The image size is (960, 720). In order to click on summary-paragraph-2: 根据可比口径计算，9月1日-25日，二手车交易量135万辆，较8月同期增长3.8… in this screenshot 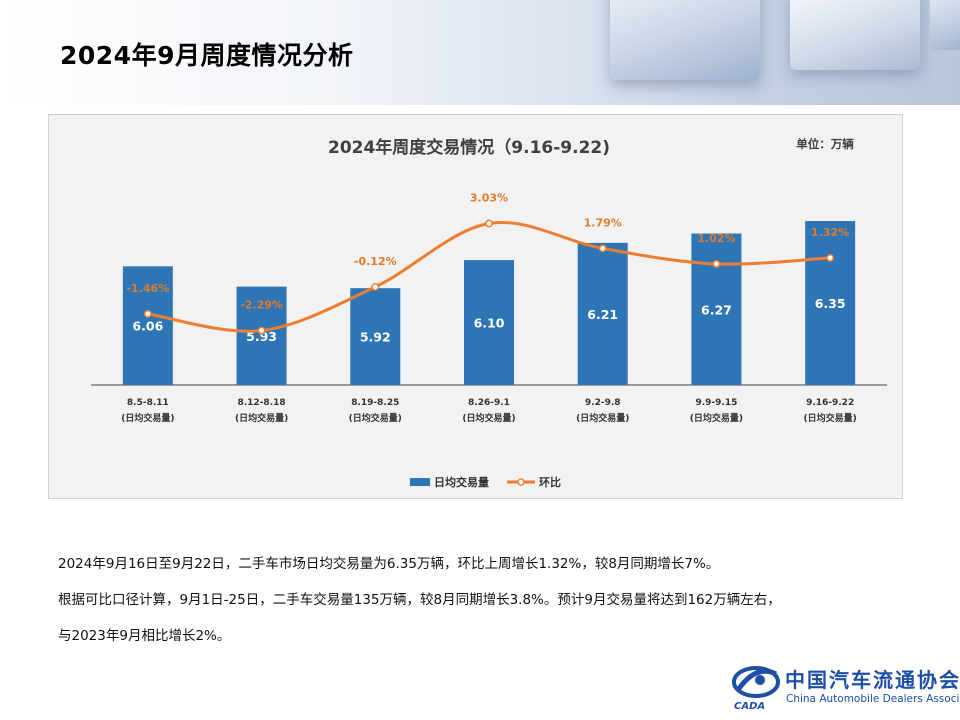, I will do `click(419, 600)`.